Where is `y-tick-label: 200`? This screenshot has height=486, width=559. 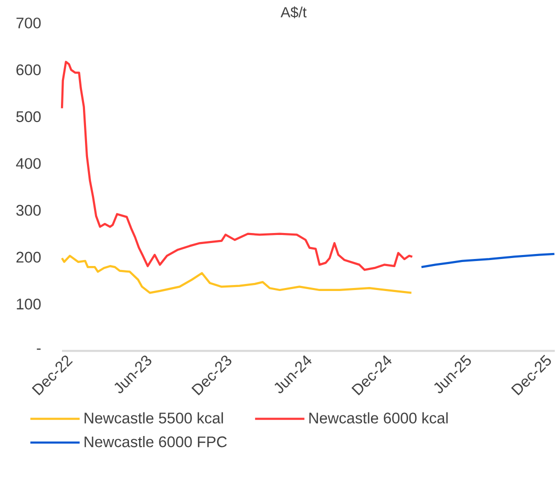
y-tick-label: 200 is located at coordinates (28, 257).